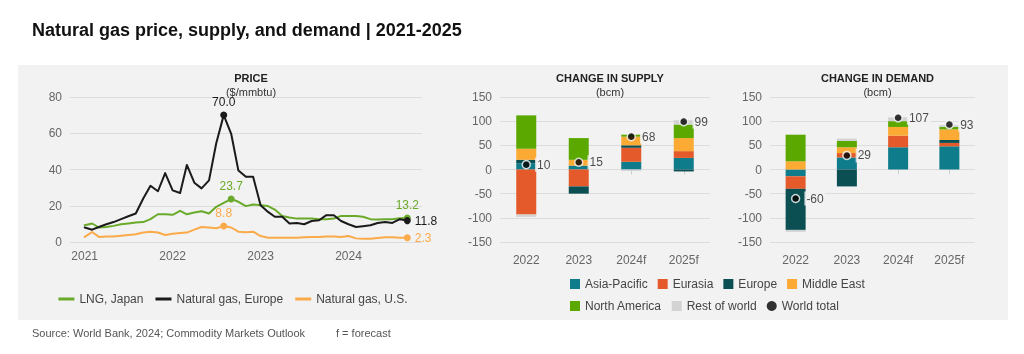  I want to click on data-label: 93, so click(967, 124).